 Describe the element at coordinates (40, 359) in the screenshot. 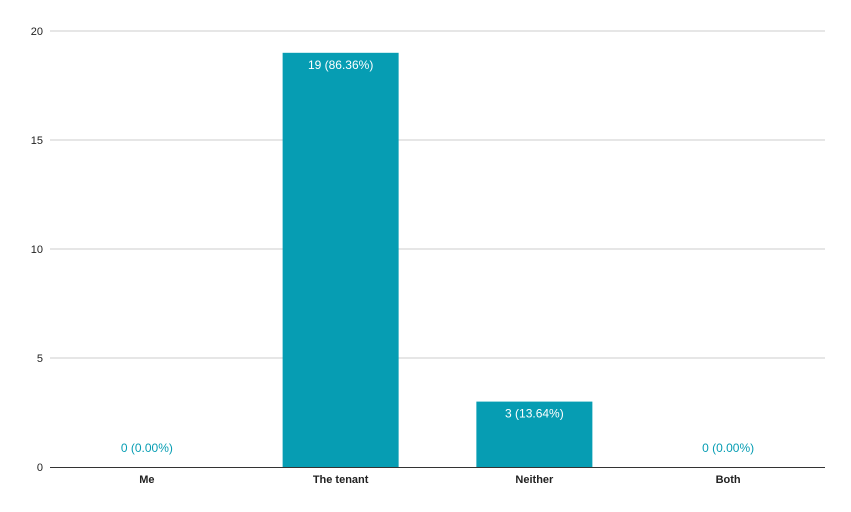

I see `y-tick-label: 5` at that location.